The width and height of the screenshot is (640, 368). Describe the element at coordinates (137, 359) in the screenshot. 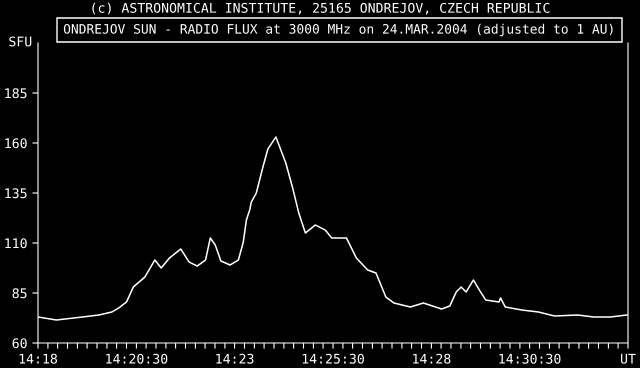

I see `x-tick-label: 14:20:30` at that location.